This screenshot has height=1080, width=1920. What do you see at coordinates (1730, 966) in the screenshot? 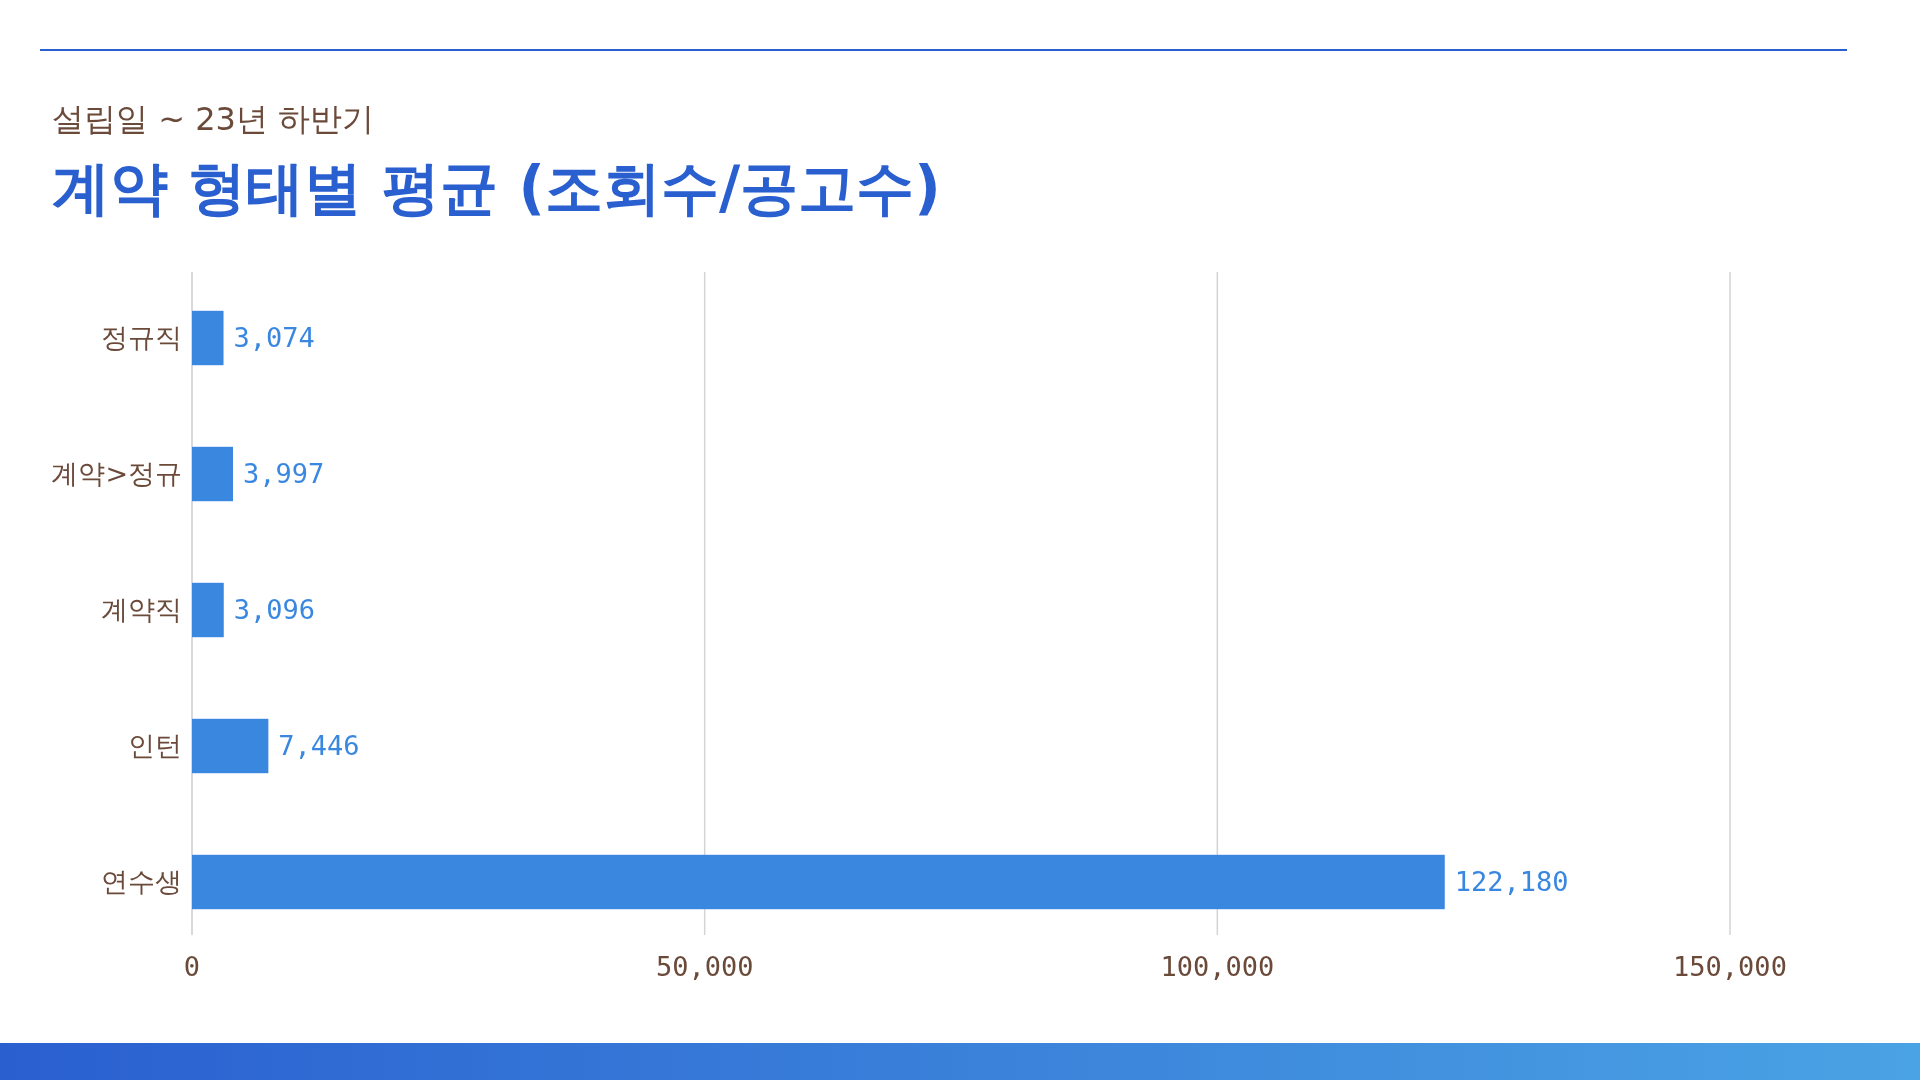
I see `x-tick-label: 150,000` at bounding box center [1730, 966].